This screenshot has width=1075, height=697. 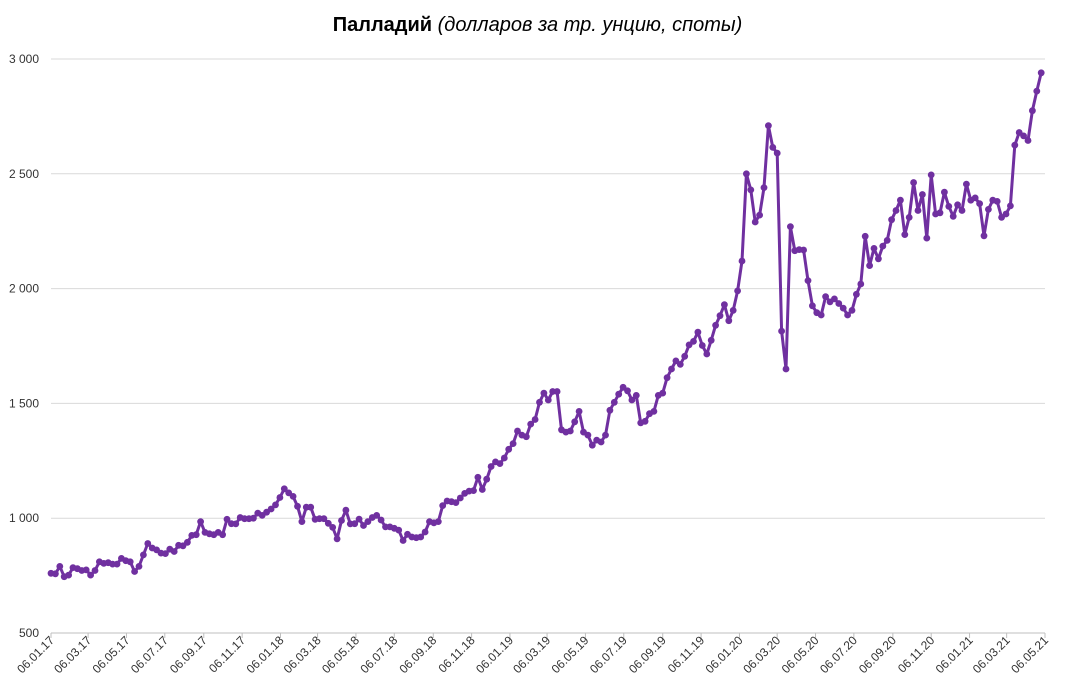 I want to click on x-tick-label: 06.05.17, so click(x=111, y=654).